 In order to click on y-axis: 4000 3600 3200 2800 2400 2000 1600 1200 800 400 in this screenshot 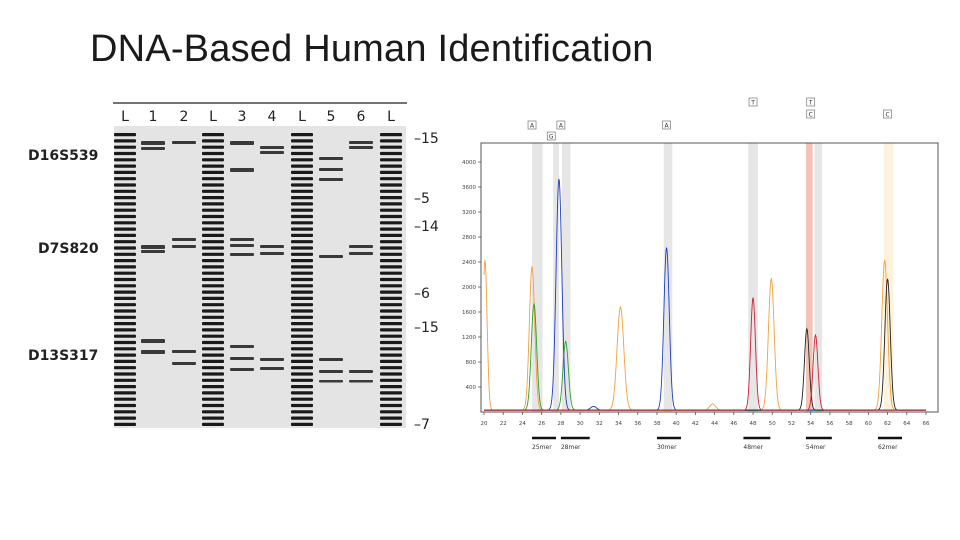, I will do `click(471, 275)`.